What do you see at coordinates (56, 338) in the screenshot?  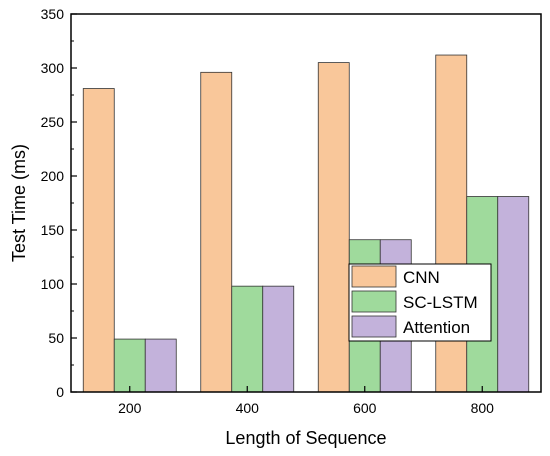 I see `y-tick-label: 50` at bounding box center [56, 338].